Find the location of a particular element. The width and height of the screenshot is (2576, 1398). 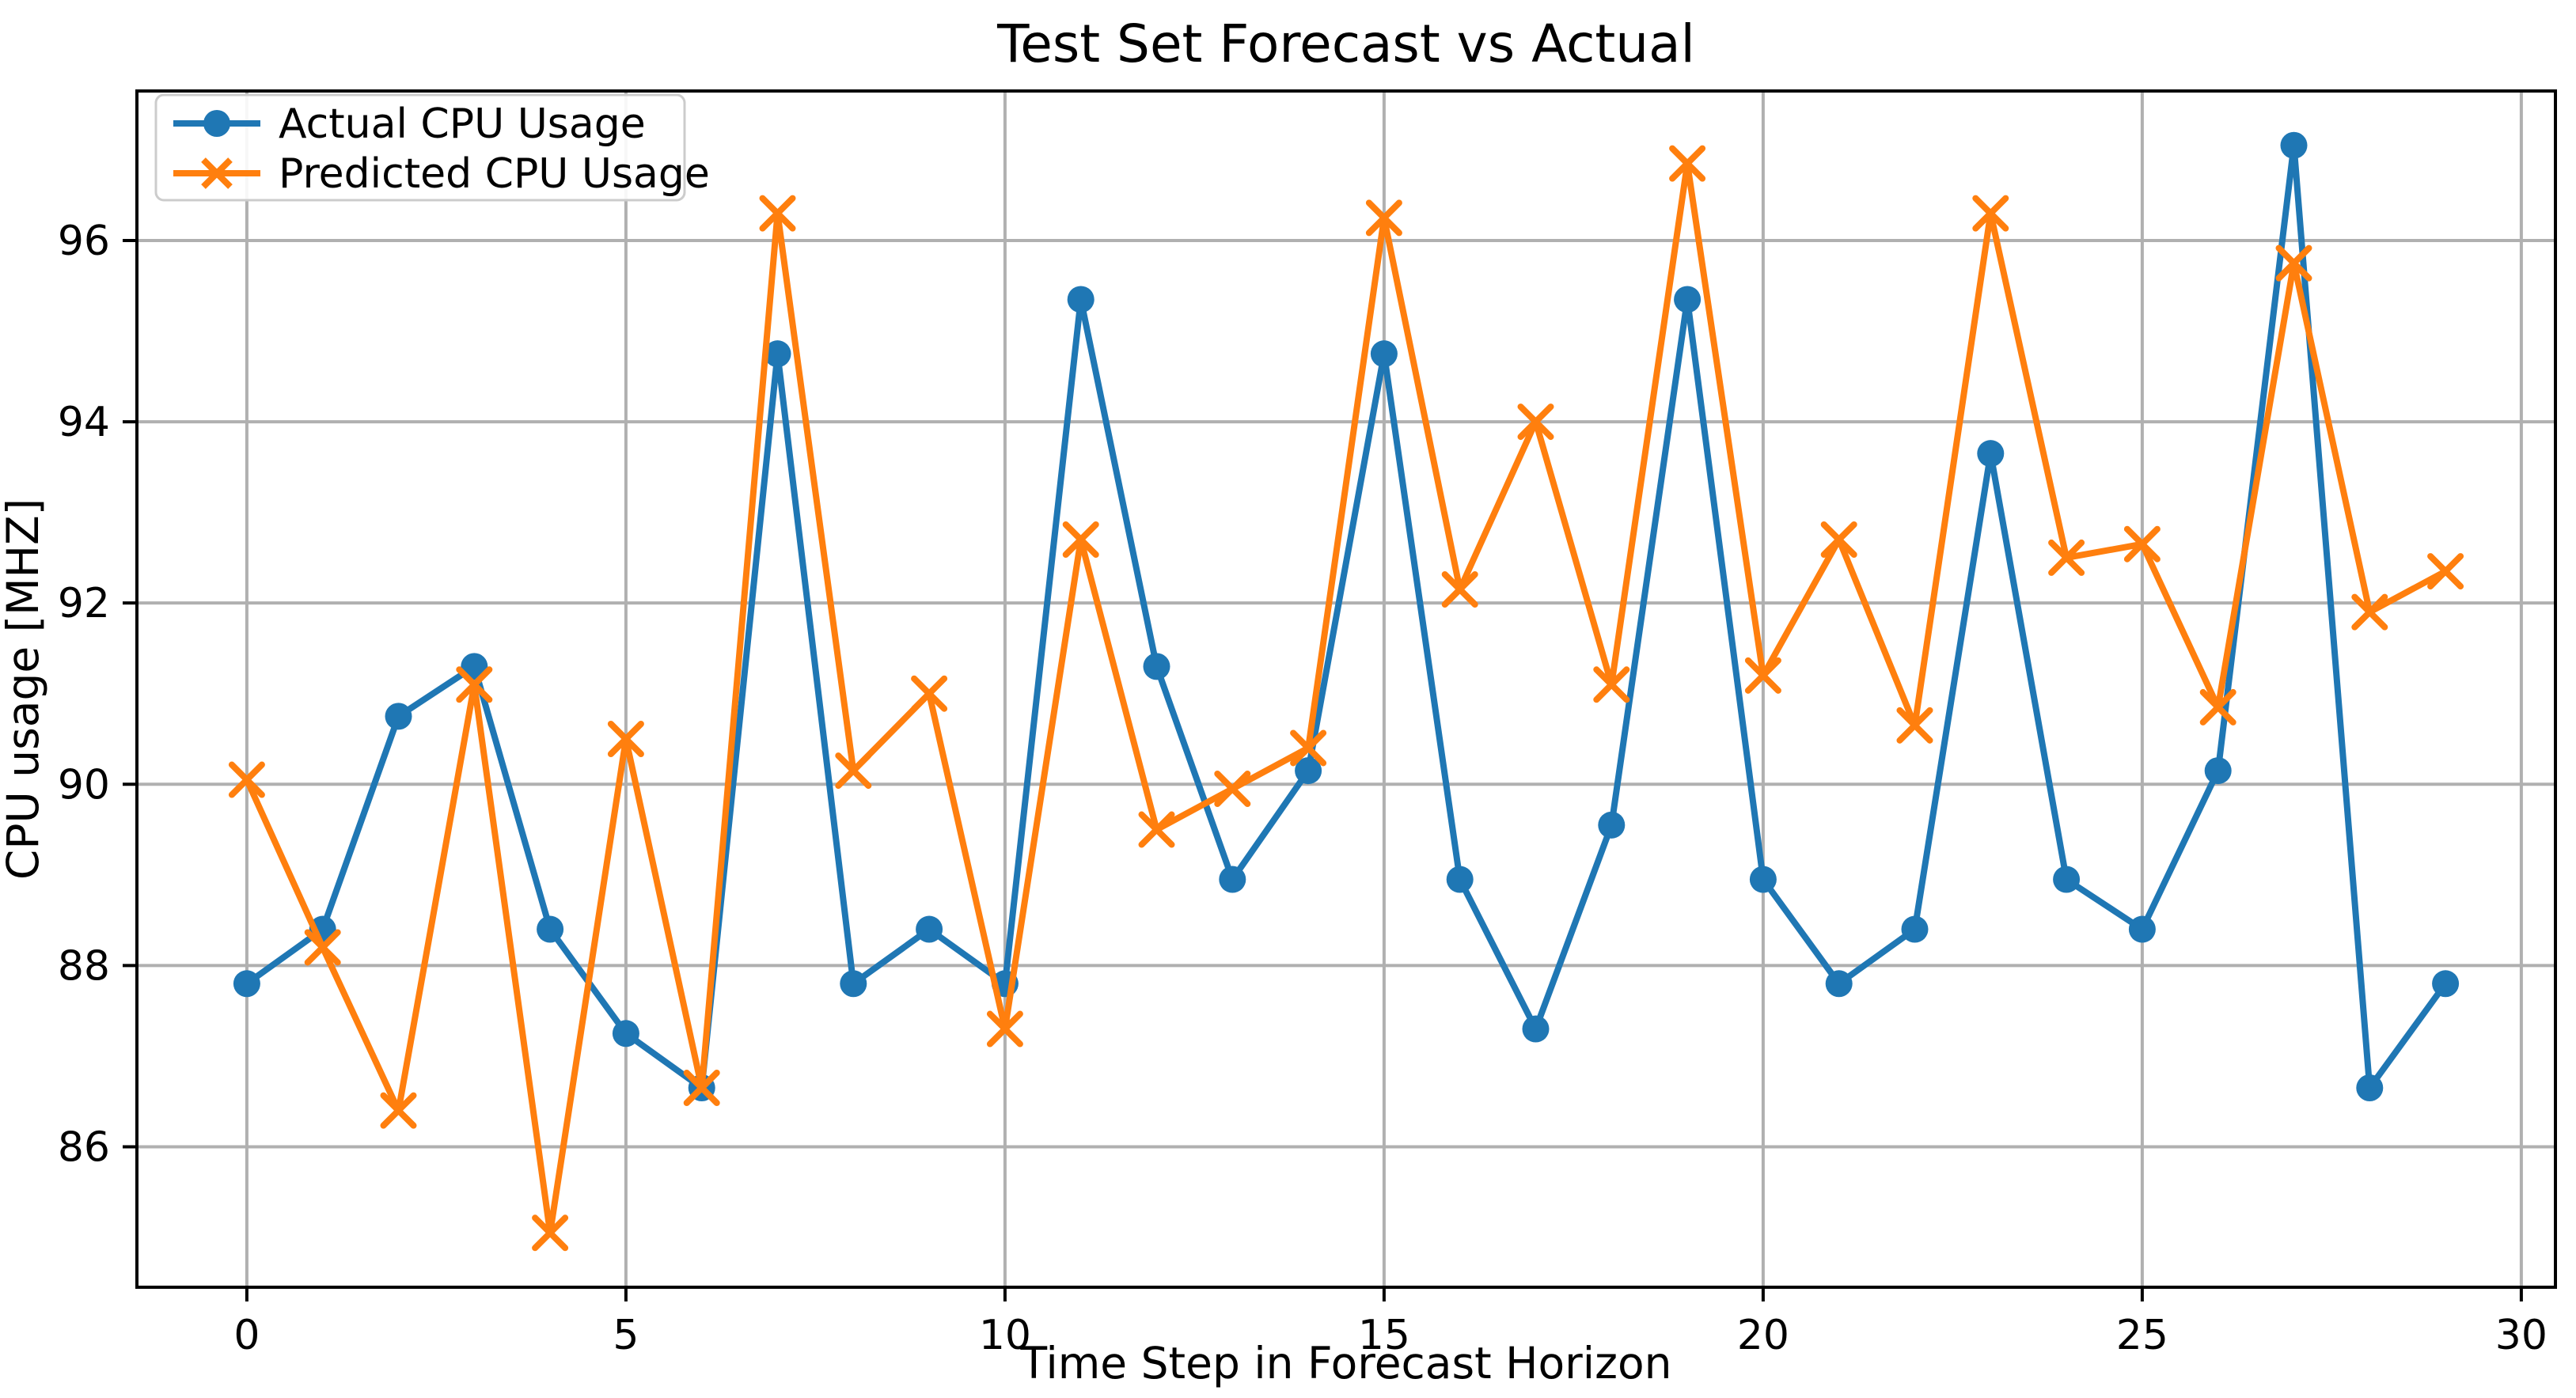

y-tick-label: 88 is located at coordinates (84, 966).